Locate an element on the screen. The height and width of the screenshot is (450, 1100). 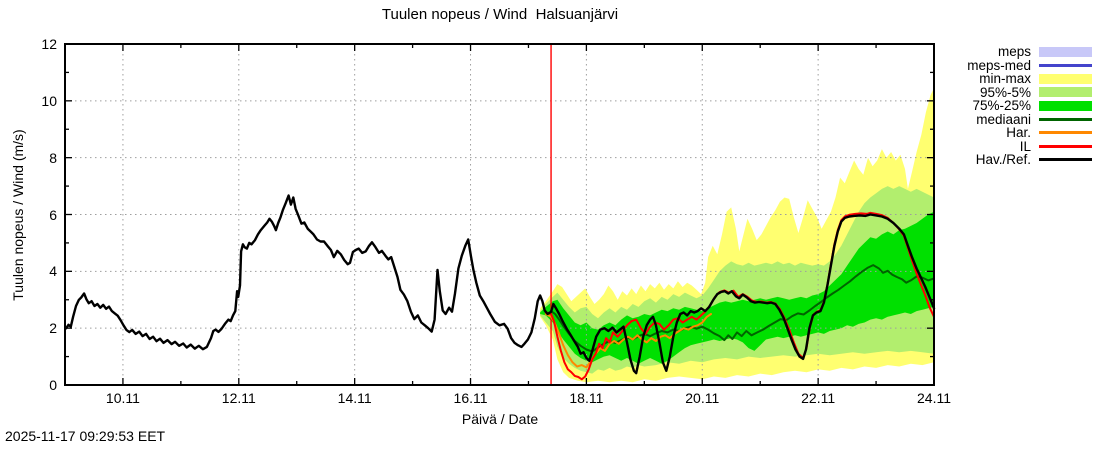
legend-item: min-max is located at coordinates (1029, 79).